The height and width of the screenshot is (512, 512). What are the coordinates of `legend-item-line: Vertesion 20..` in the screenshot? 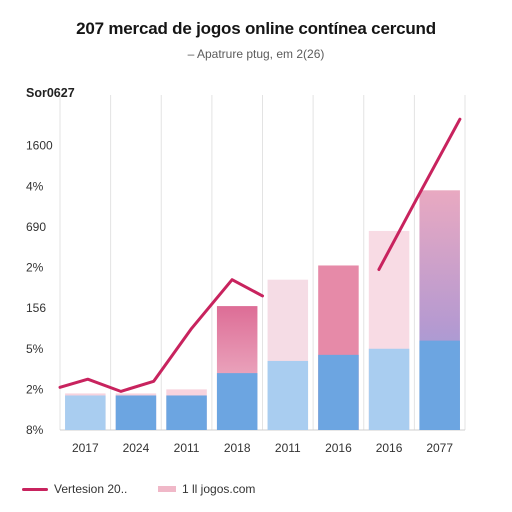 It's located at (74, 489).